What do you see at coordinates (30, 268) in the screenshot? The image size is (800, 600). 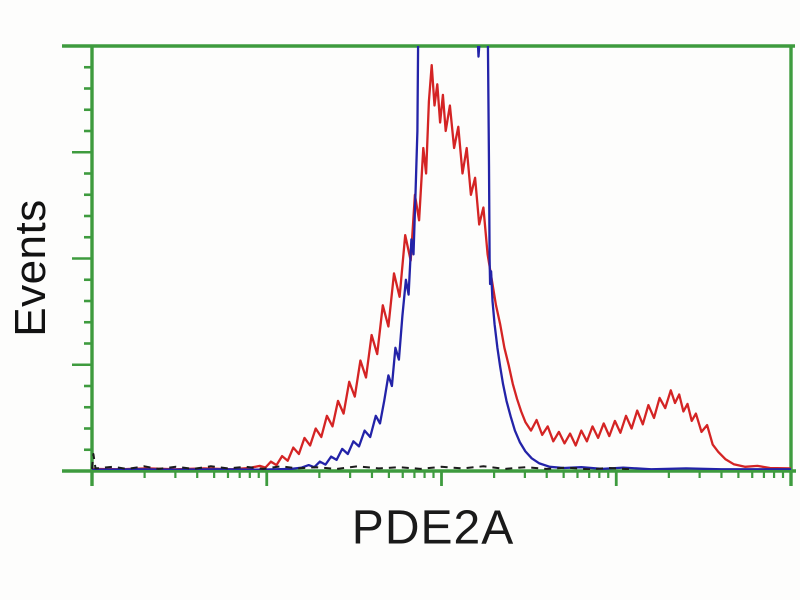 I see `y-axis-label: Events` at bounding box center [30, 268].